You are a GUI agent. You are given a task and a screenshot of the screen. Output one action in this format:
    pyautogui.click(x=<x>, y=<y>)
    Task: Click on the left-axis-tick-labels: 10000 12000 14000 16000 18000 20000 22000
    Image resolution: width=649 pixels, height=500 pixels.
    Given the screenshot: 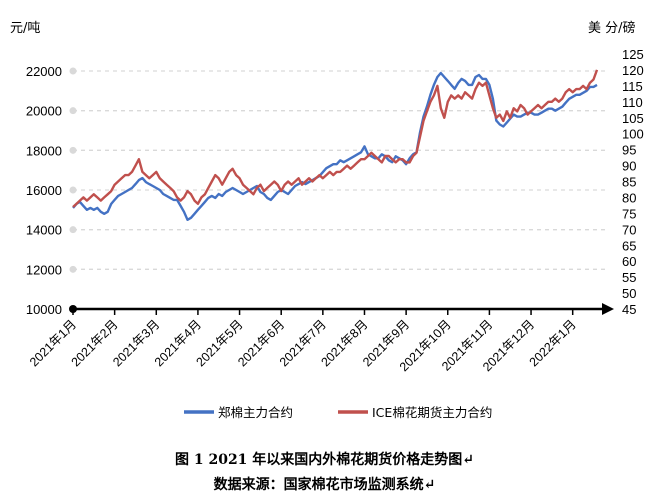 What is the action you would take?
    pyautogui.click(x=44, y=190)
    